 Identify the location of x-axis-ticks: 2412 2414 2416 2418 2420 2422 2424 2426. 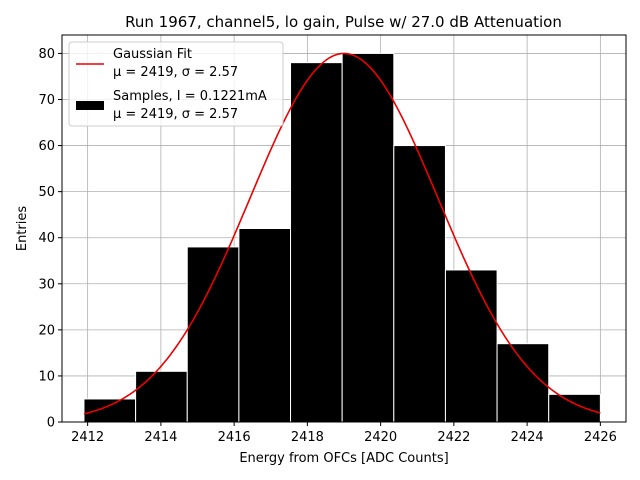
(344, 433).